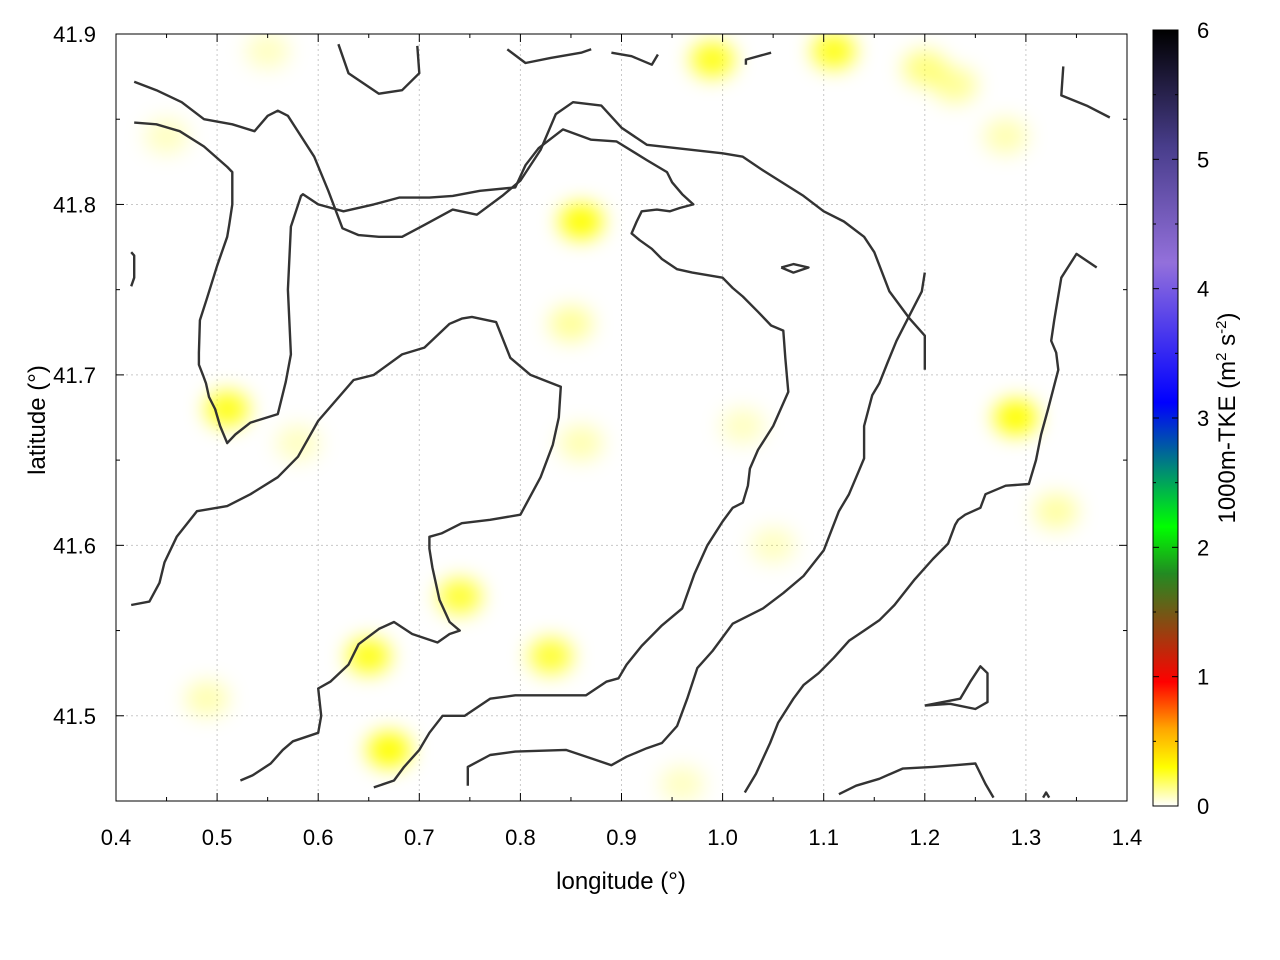 The height and width of the screenshot is (960, 1280). I want to click on y-tick-label: 41.8, so click(74, 204).